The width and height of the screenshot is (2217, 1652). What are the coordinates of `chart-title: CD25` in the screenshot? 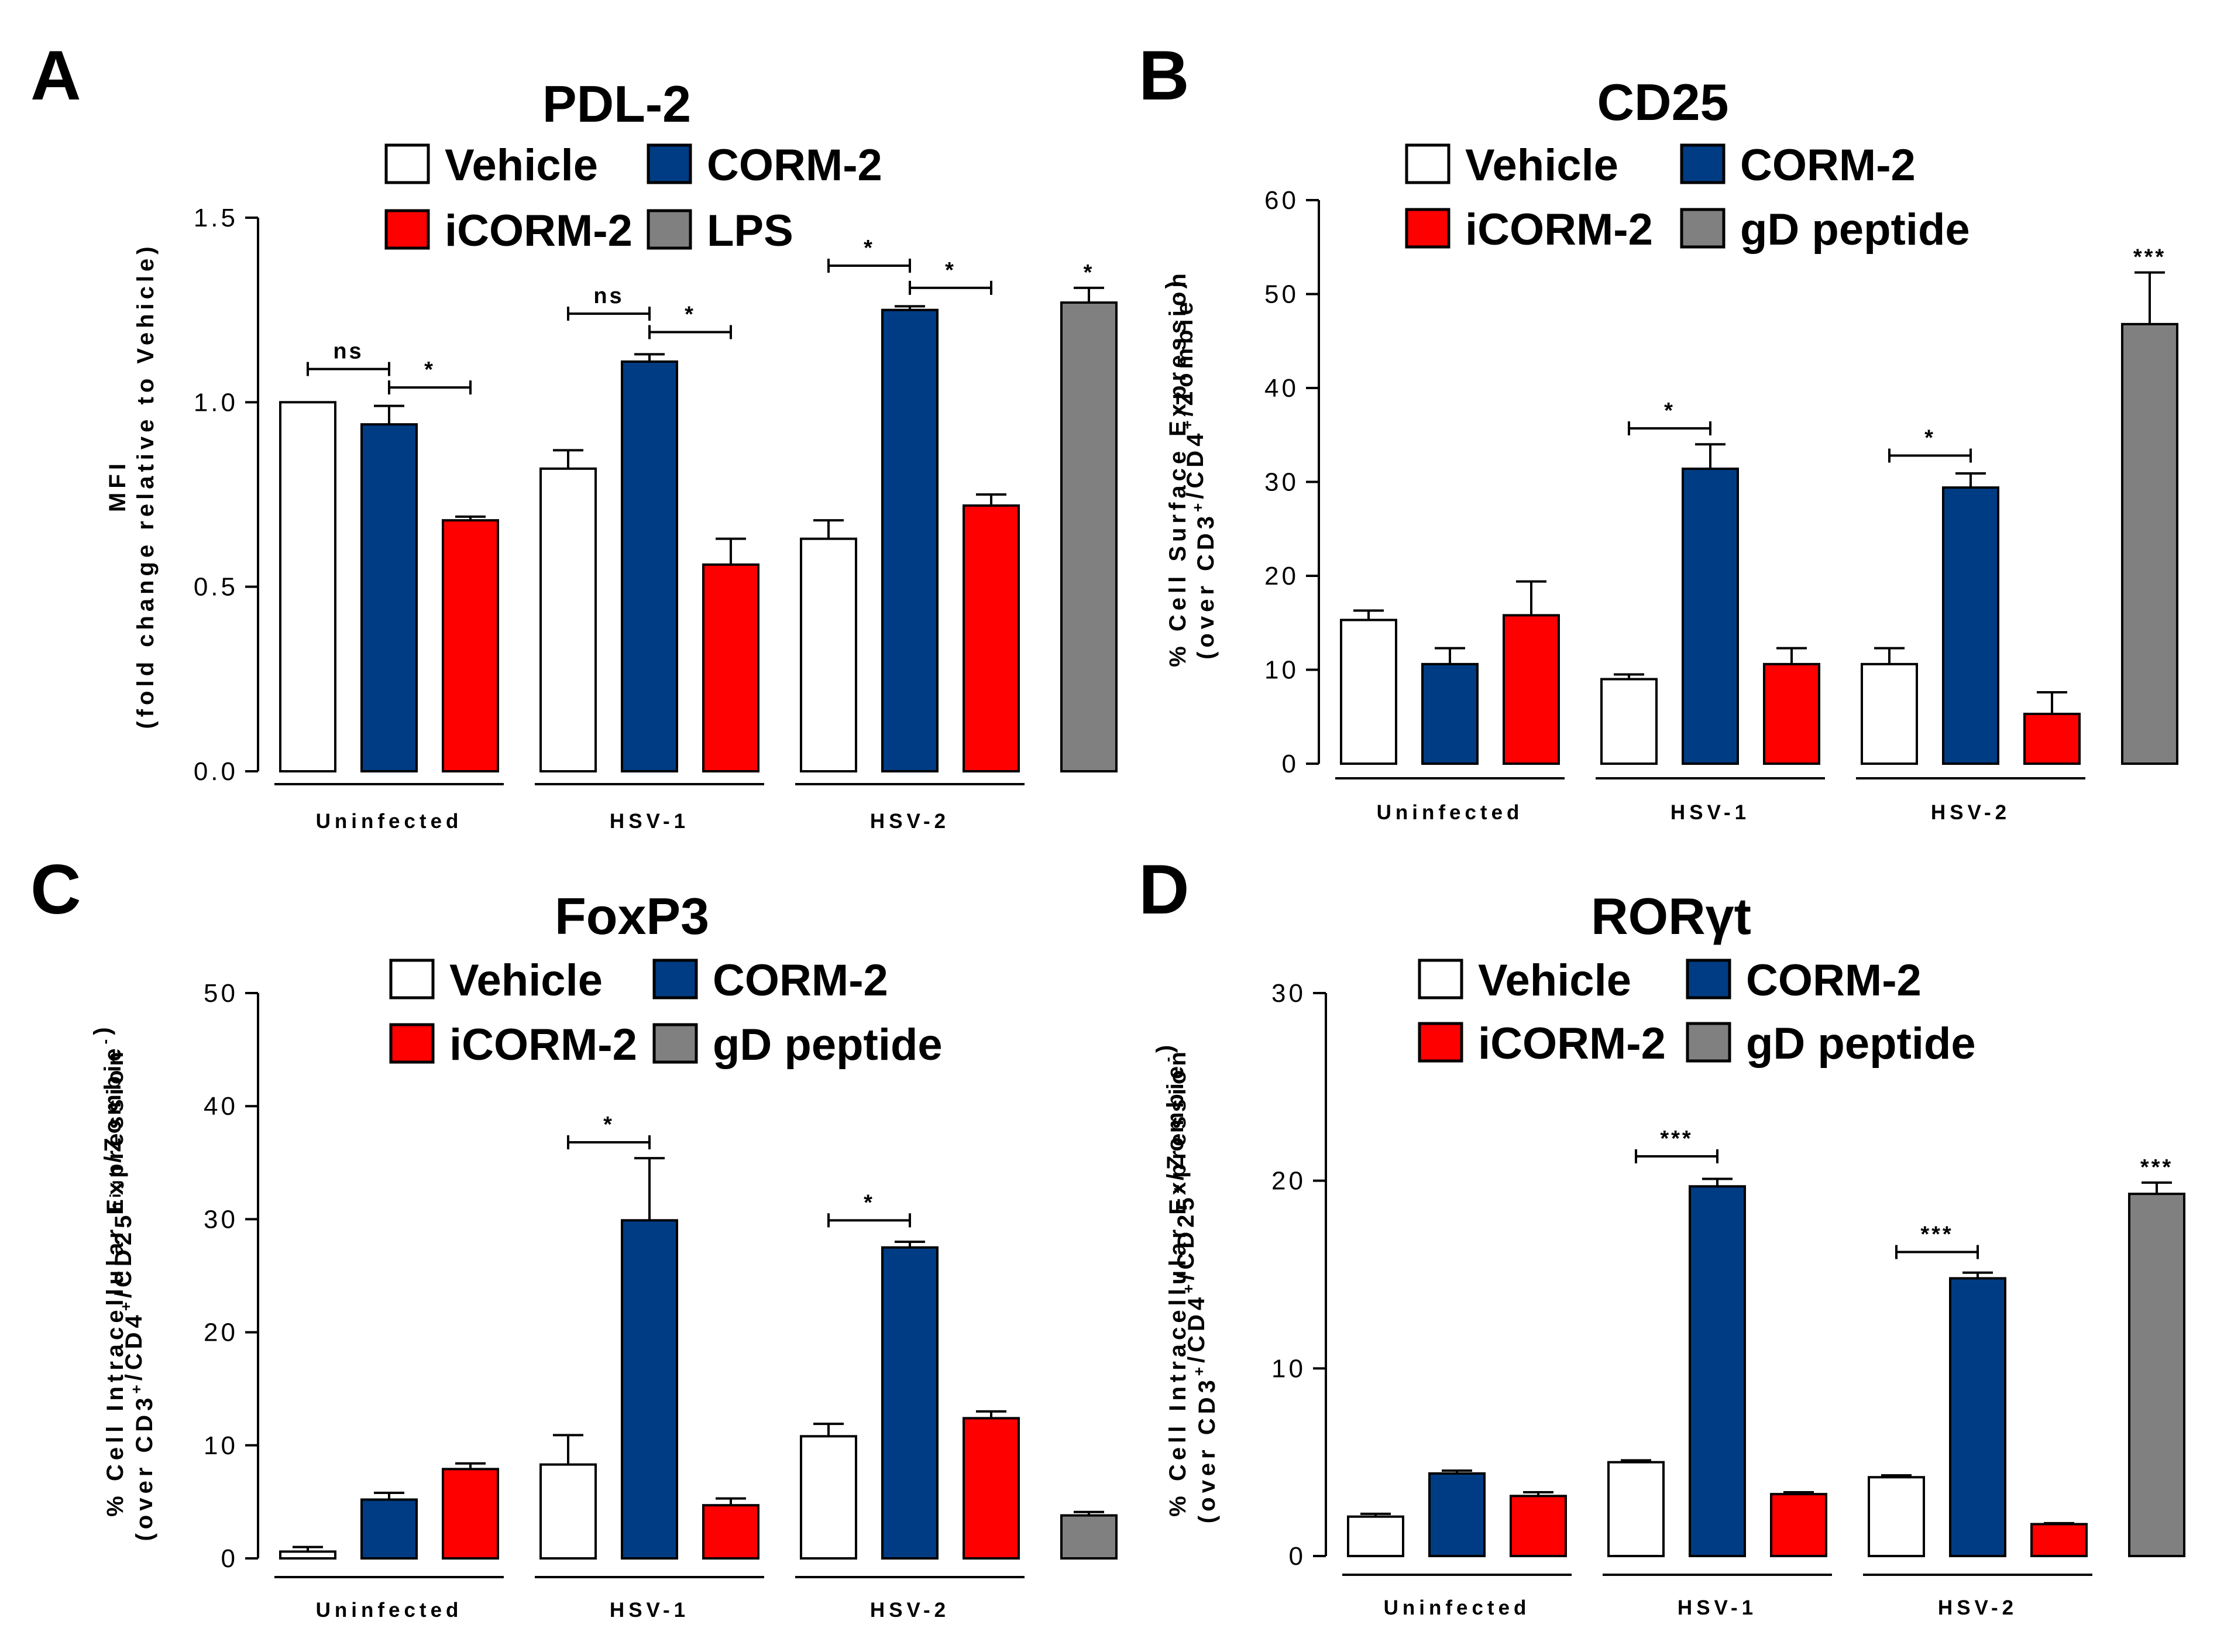 It's located at (1663, 102).